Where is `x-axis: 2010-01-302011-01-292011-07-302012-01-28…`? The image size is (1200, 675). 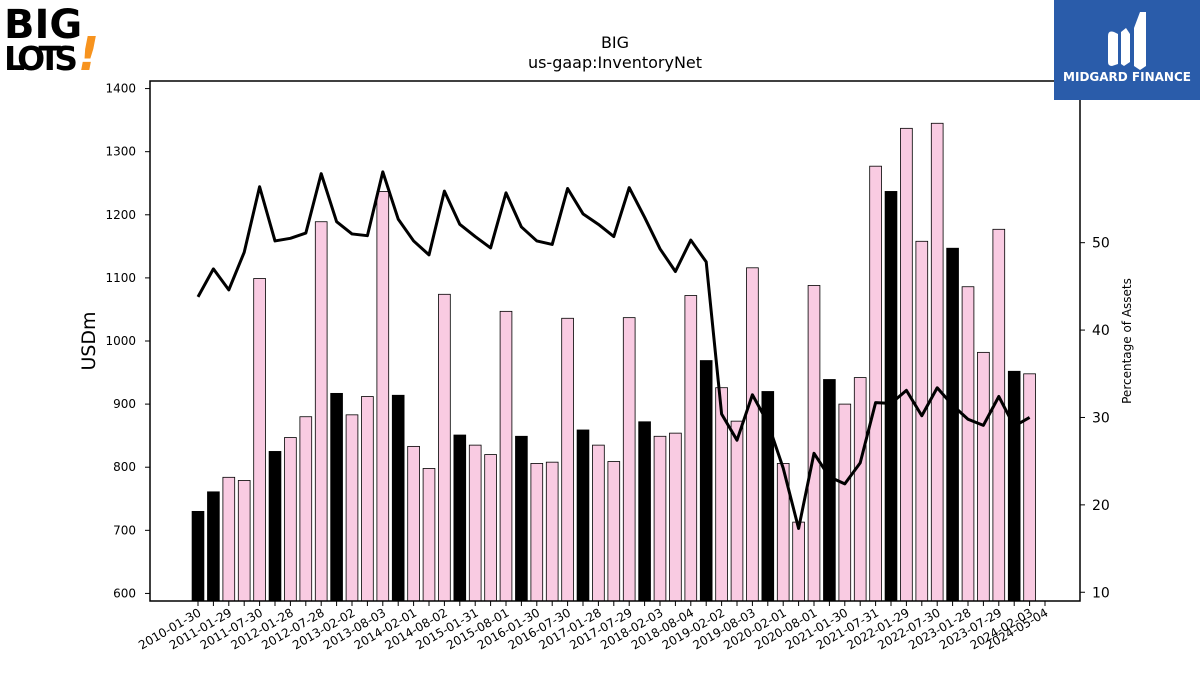
x-axis: 2010-01-302011-01-292011-07-302012-01-28… is located at coordinates (593, 626).